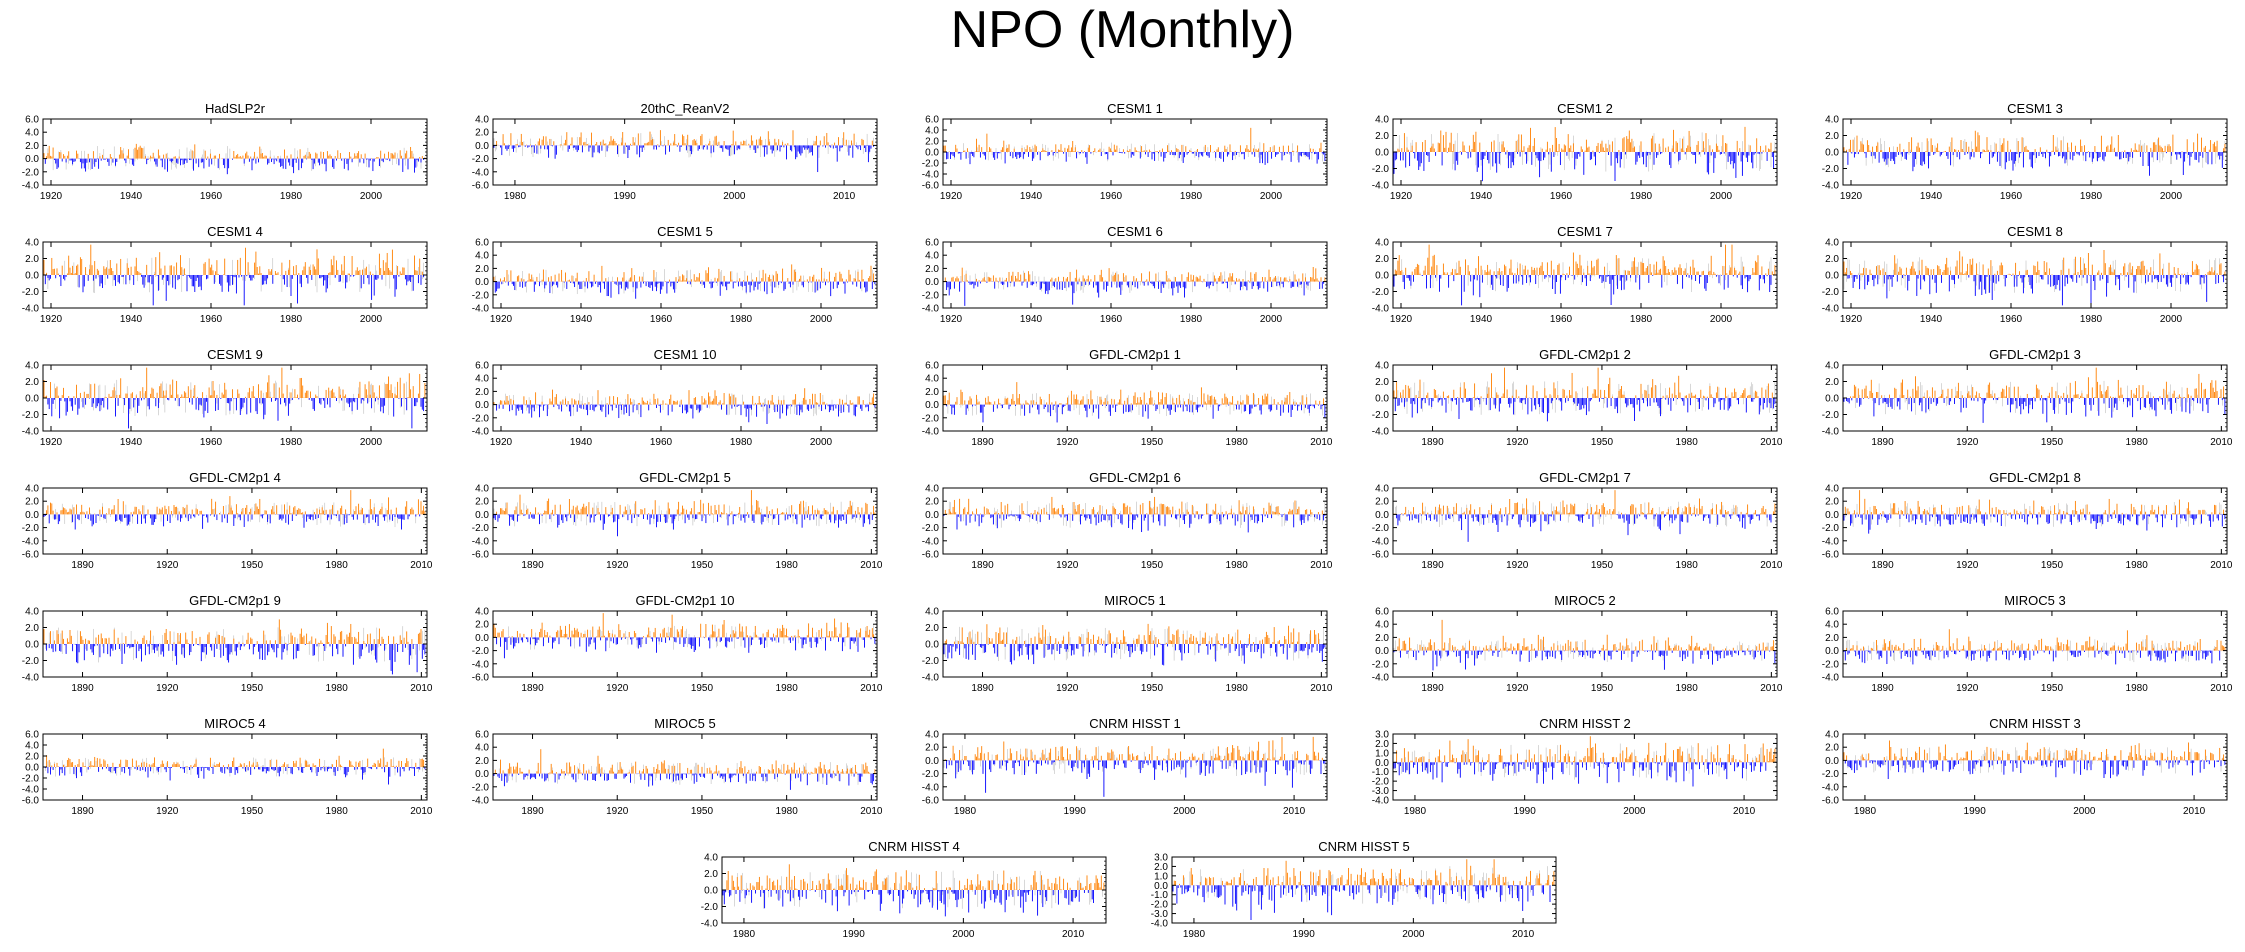  What do you see at coordinates (844, 196) in the screenshot?
I see `x-tick-label: 2010` at bounding box center [844, 196].